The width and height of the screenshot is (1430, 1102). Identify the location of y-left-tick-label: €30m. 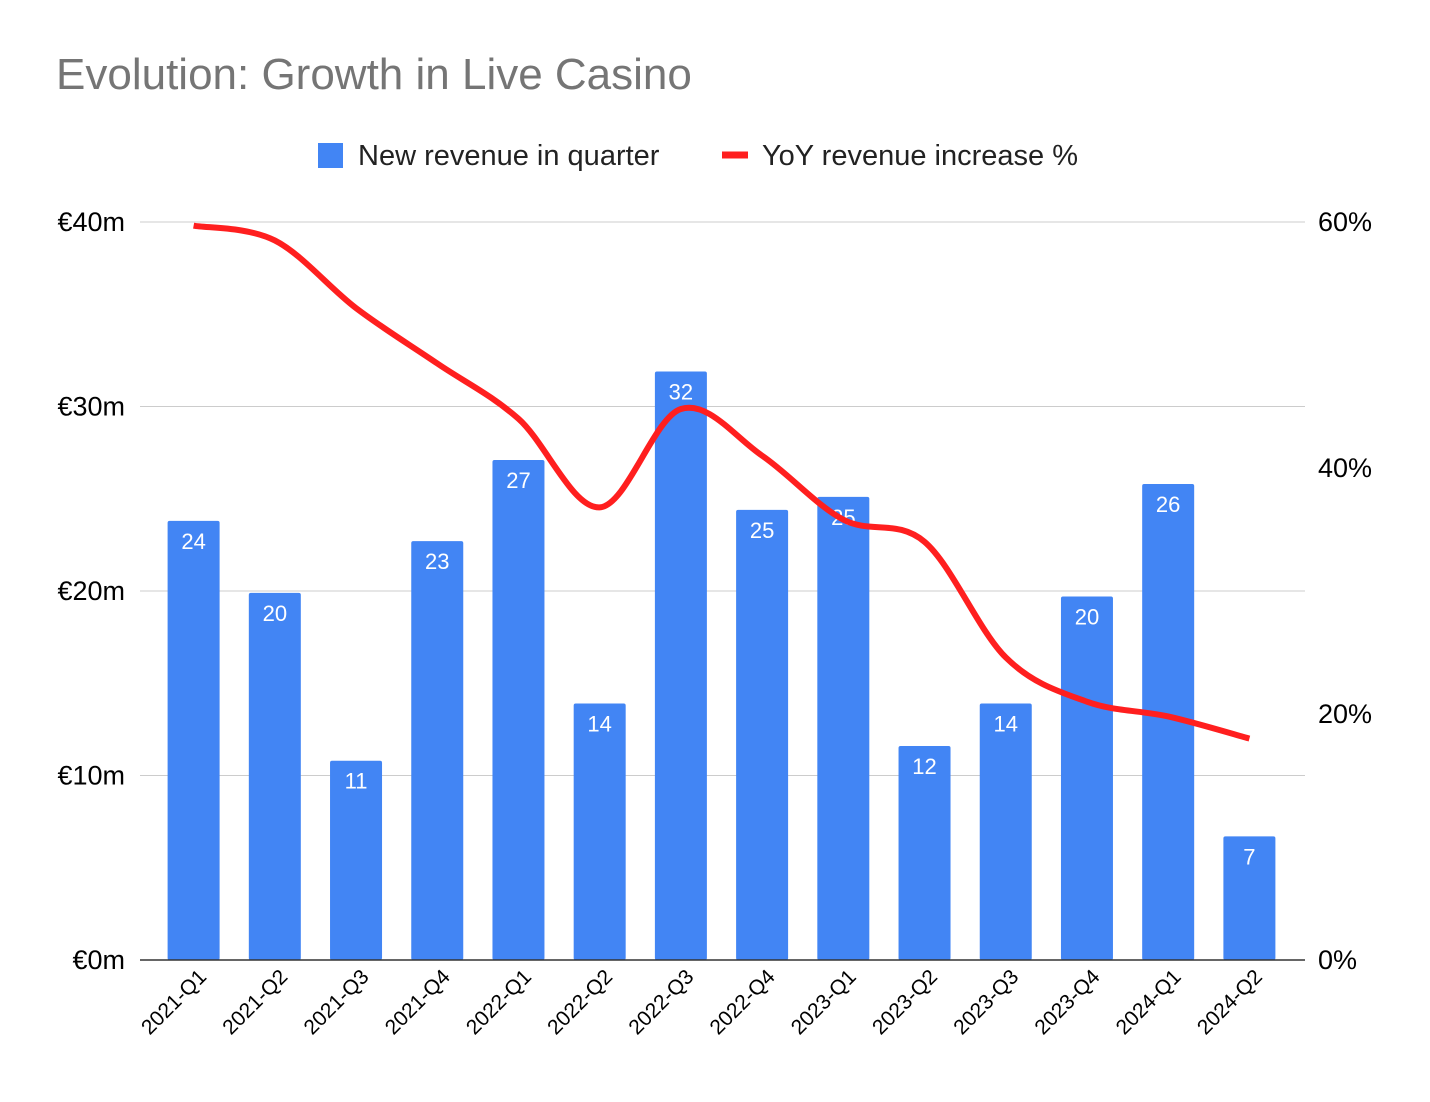
(91, 407).